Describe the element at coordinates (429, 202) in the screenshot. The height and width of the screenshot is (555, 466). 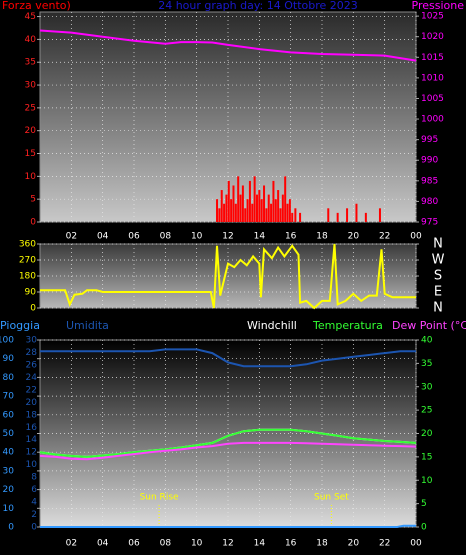
I see `y2-tick-label: 980` at that location.